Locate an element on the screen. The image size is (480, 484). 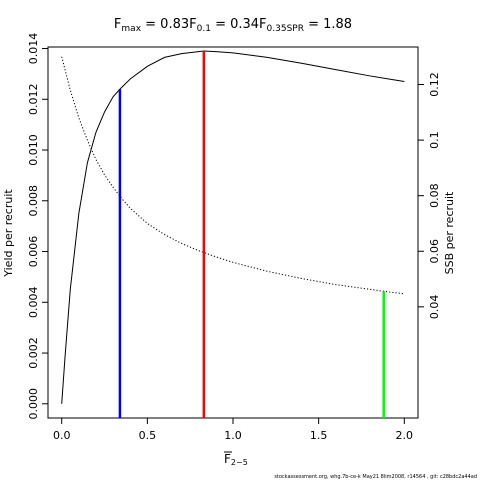
y-left-tick-label: 0.004 is located at coordinates (33, 303).